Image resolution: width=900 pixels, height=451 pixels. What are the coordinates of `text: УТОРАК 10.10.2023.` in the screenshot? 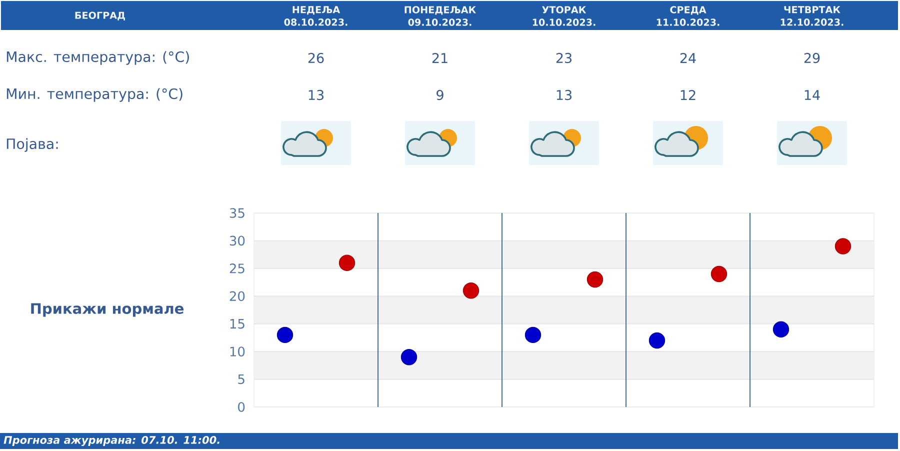 It's located at (564, 16).